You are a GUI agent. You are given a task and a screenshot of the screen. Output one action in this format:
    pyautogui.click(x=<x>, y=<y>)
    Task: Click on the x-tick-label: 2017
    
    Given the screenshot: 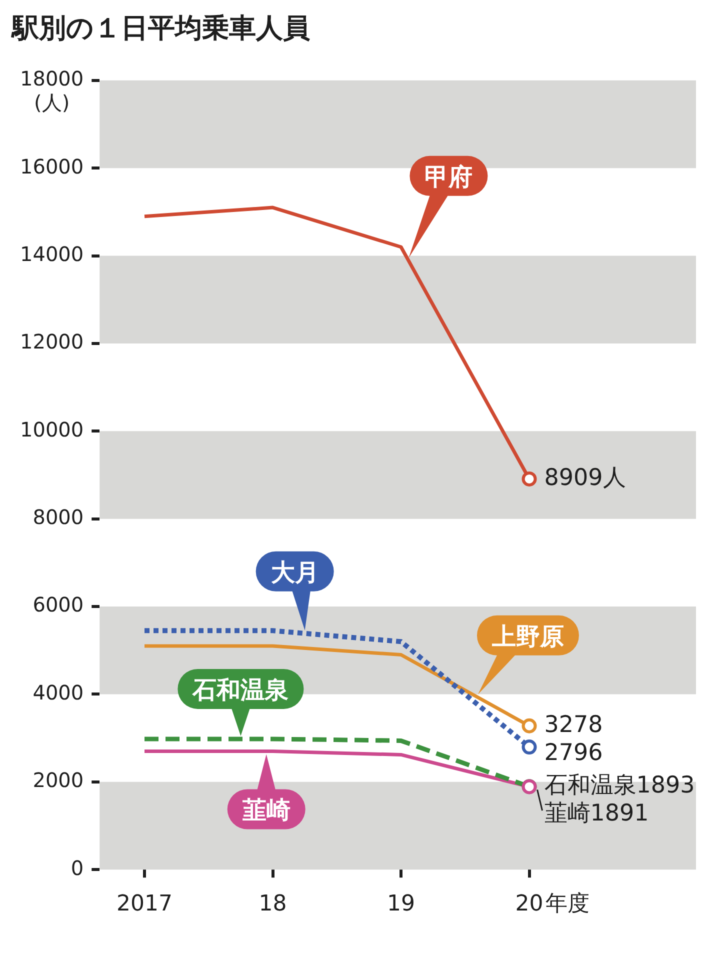 What is the action you would take?
    pyautogui.click(x=144, y=904)
    